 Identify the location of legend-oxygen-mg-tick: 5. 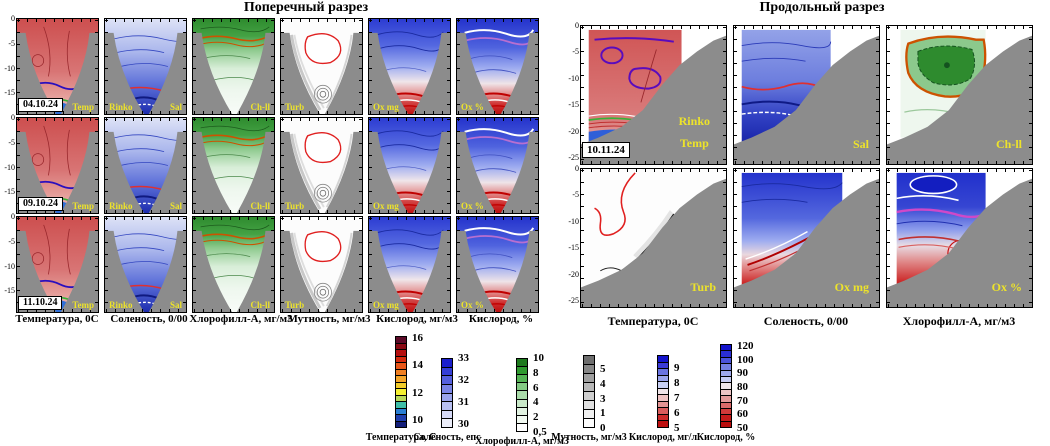
(677, 428).